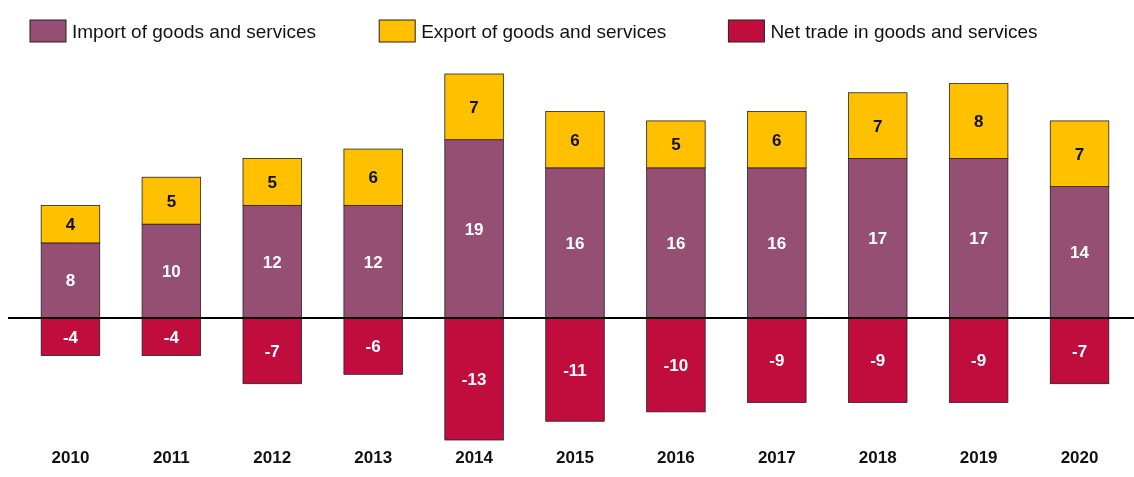  Describe the element at coordinates (474, 457) in the screenshot. I see `x-tick-label: 2014` at that location.